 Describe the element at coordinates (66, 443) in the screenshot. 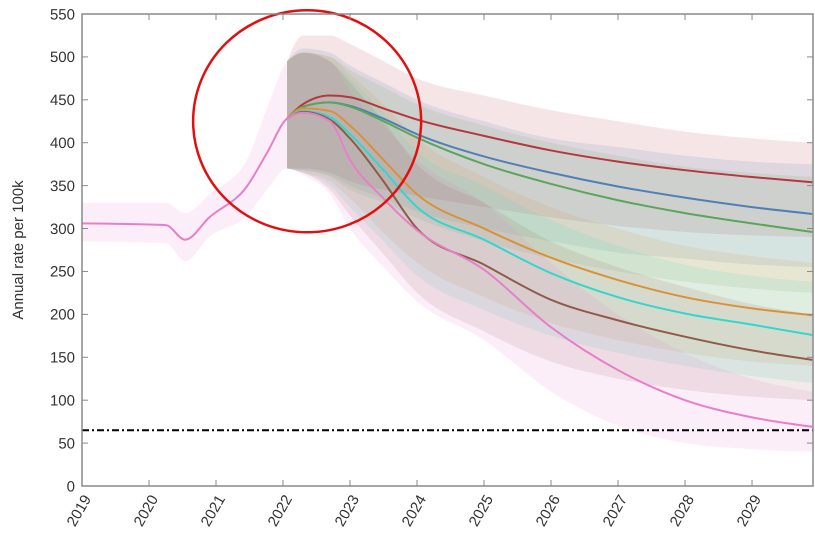

I see `y-tick-label: 50` at that location.